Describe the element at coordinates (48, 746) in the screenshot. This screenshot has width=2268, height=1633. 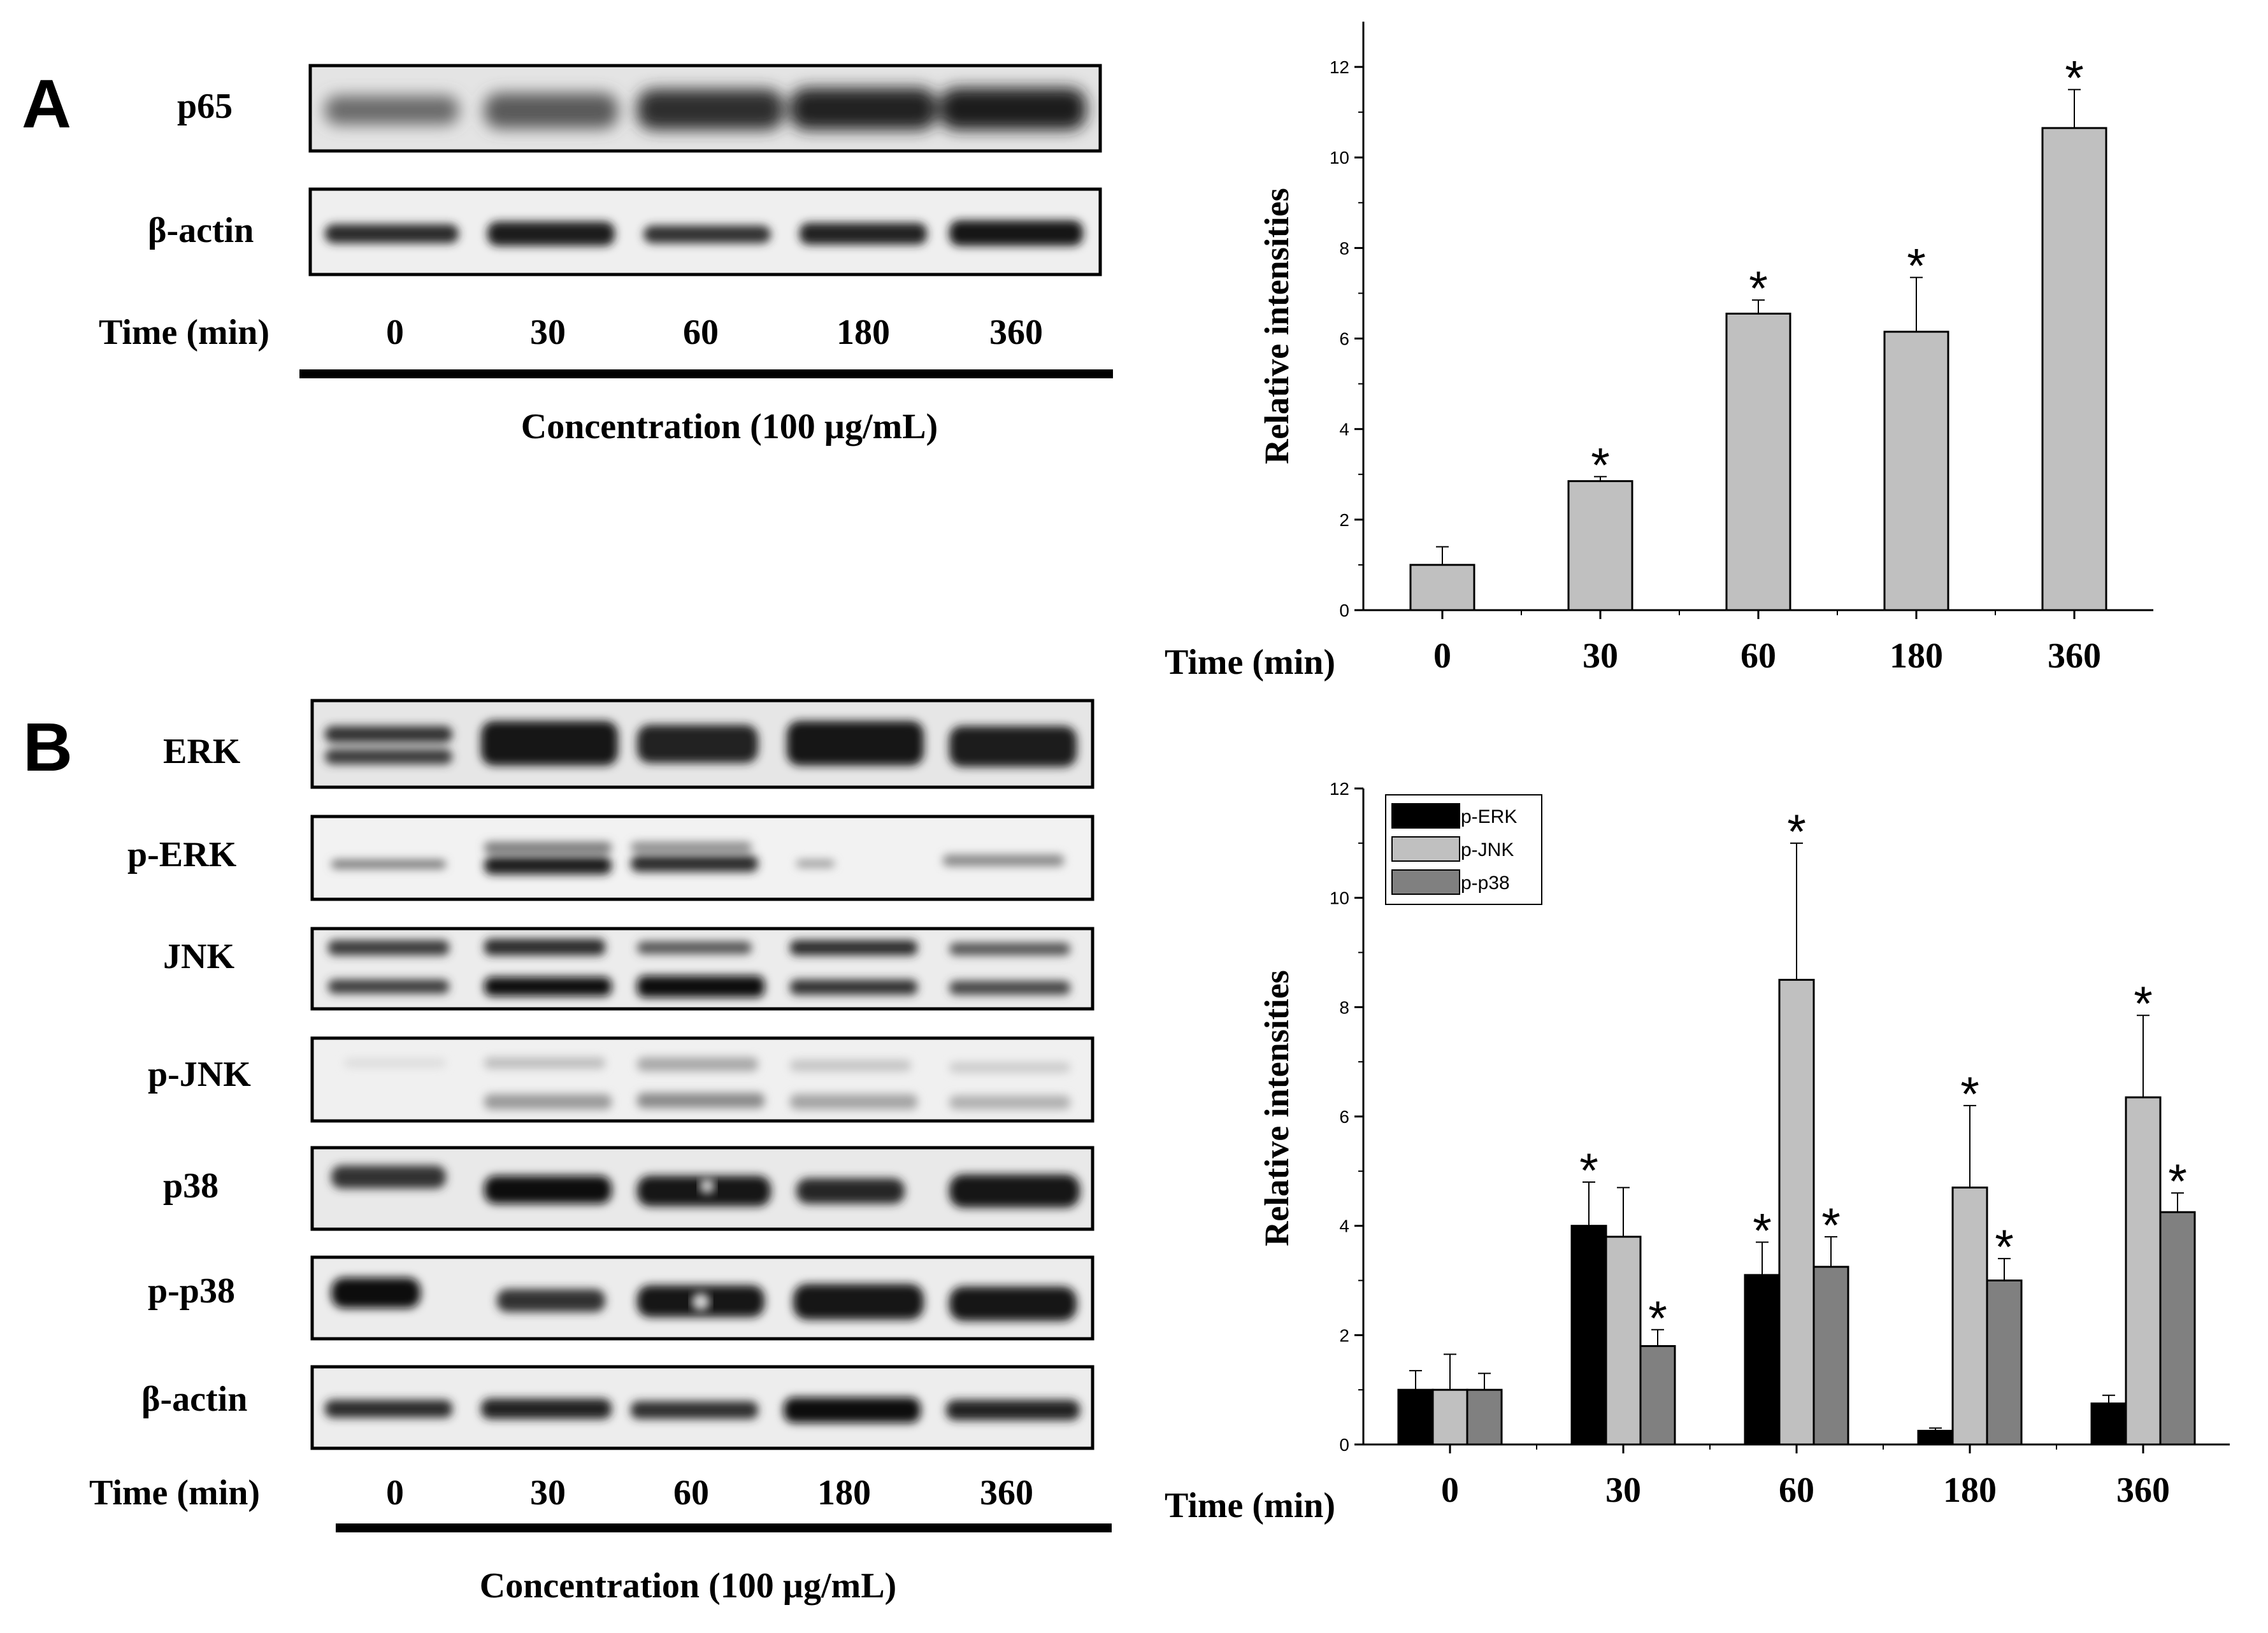
I see `panel-label-b: B` at that location.